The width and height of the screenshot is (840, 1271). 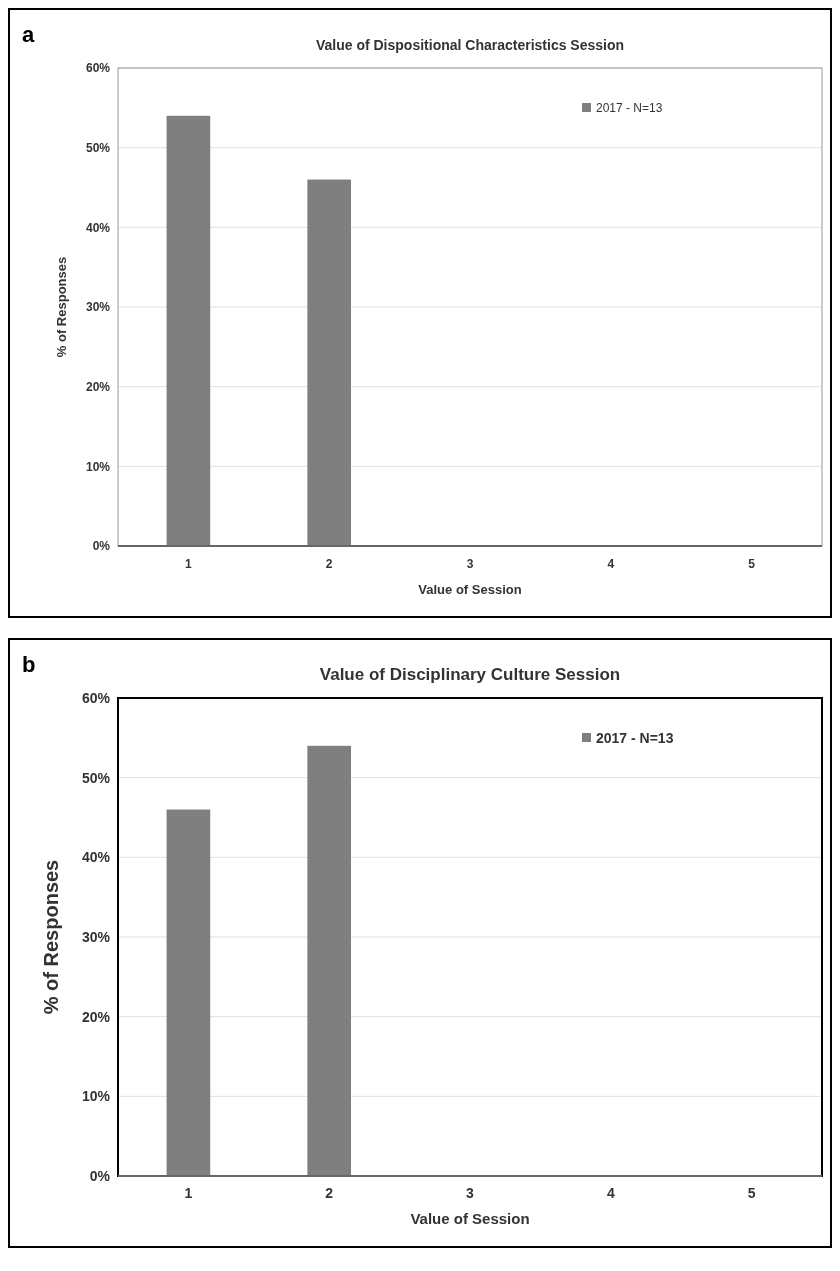 What do you see at coordinates (470, 45) in the screenshot?
I see `chart-title: Value of Dispositional Characteristics Session` at bounding box center [470, 45].